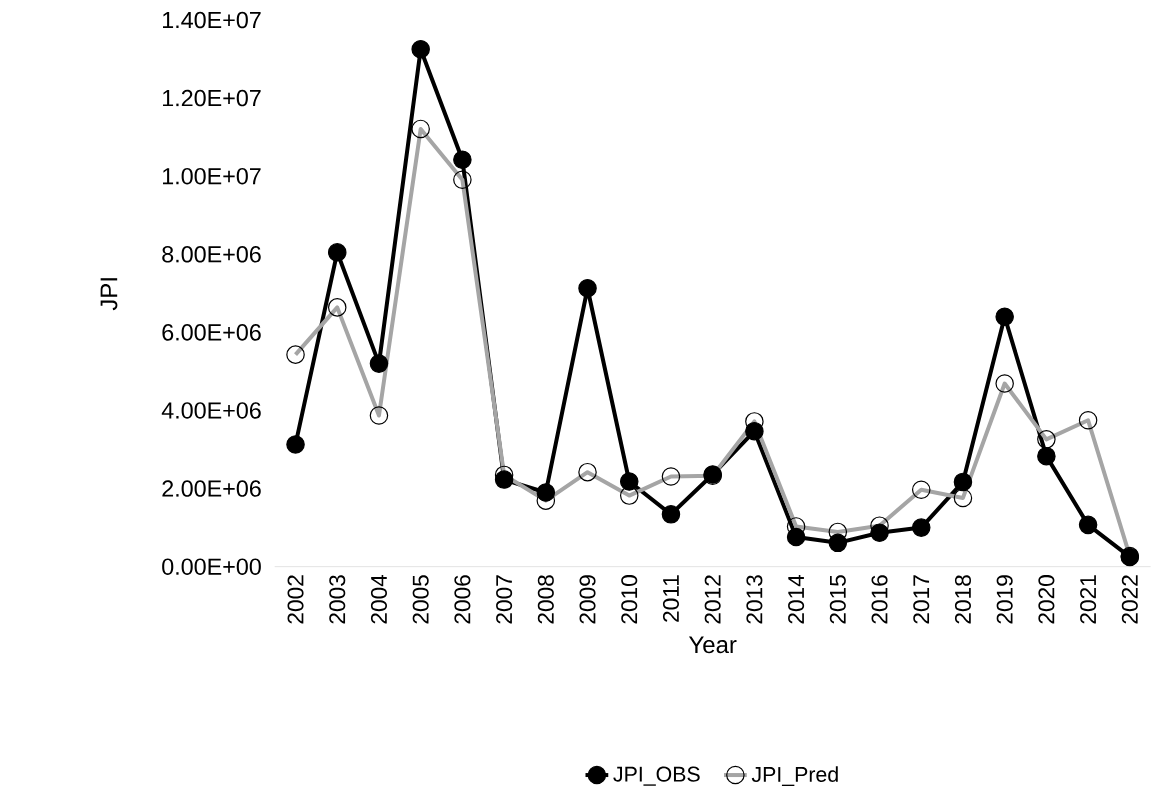 Image resolution: width=1174 pixels, height=789 pixels. I want to click on y-tick-label: 1.20E+07, so click(212, 98).